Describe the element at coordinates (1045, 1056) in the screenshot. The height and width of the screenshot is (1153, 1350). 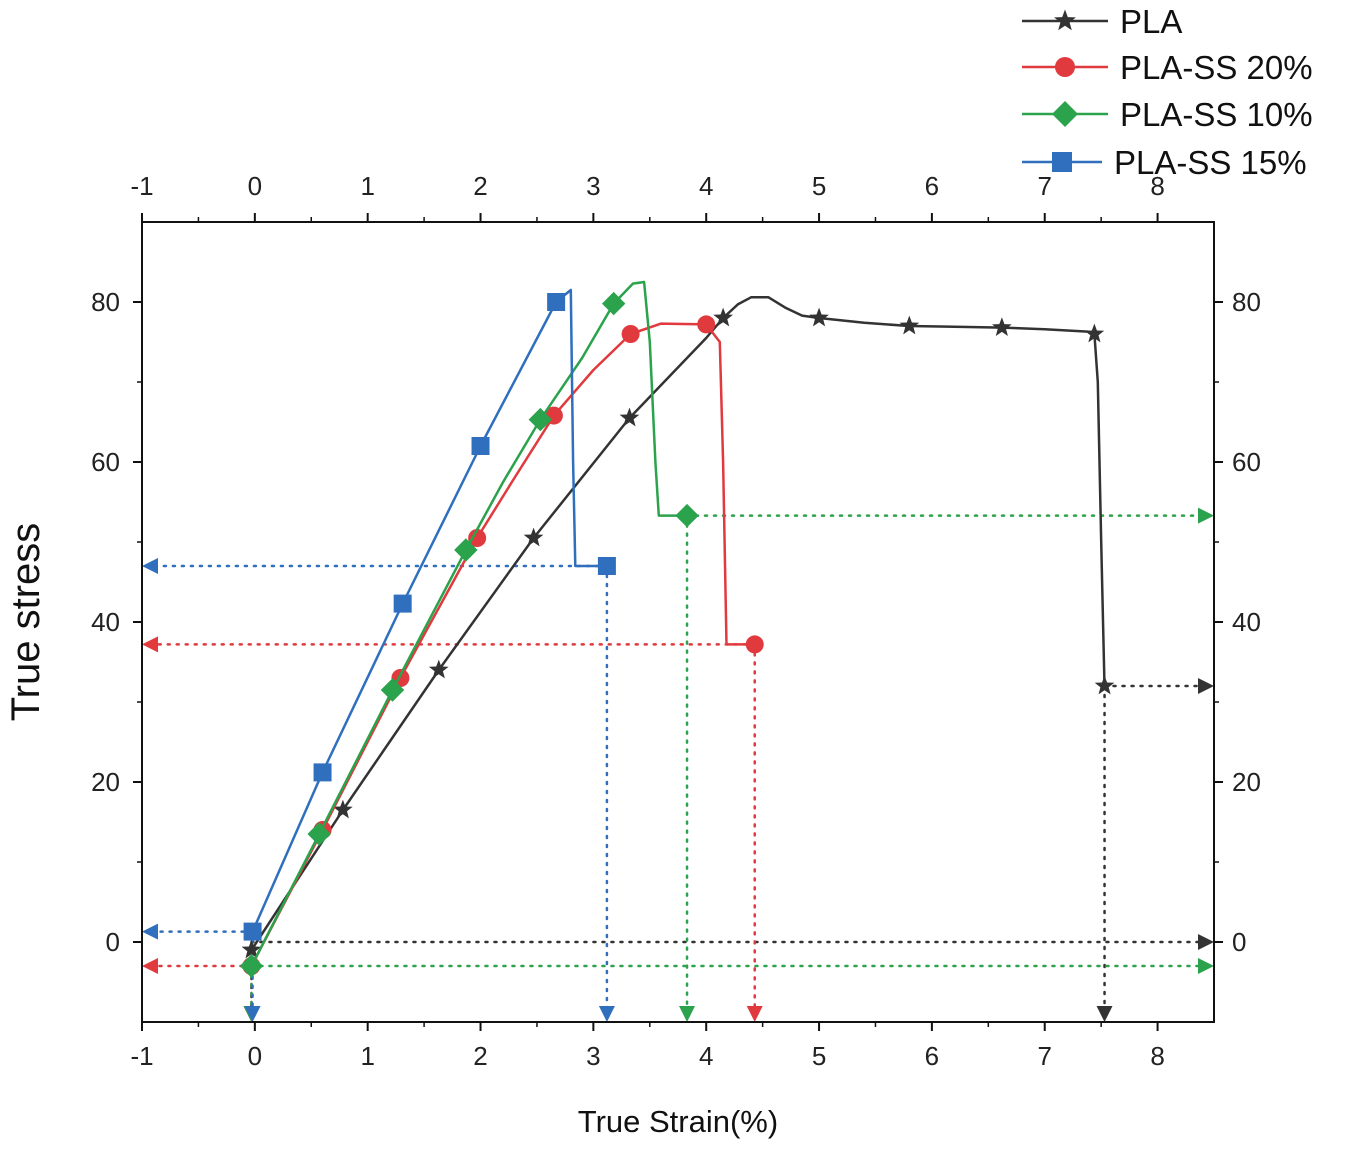
I see `x-tick-label: 7` at that location.